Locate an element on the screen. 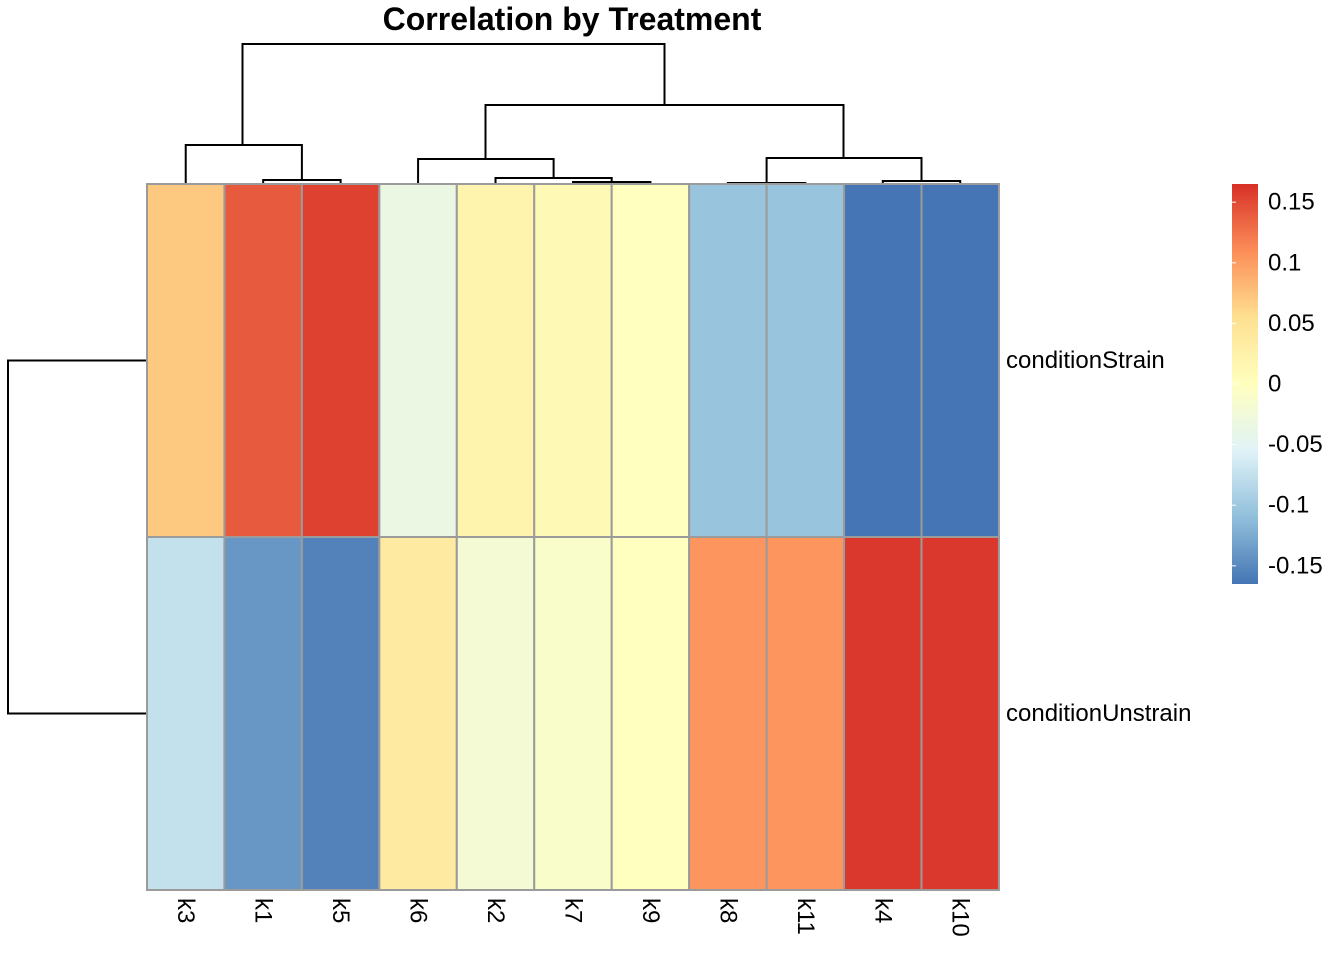 Image resolution: width=1344 pixels, height=960 pixels. row-label-conditionUnstrain: conditionUnstrain is located at coordinates (1098, 713).